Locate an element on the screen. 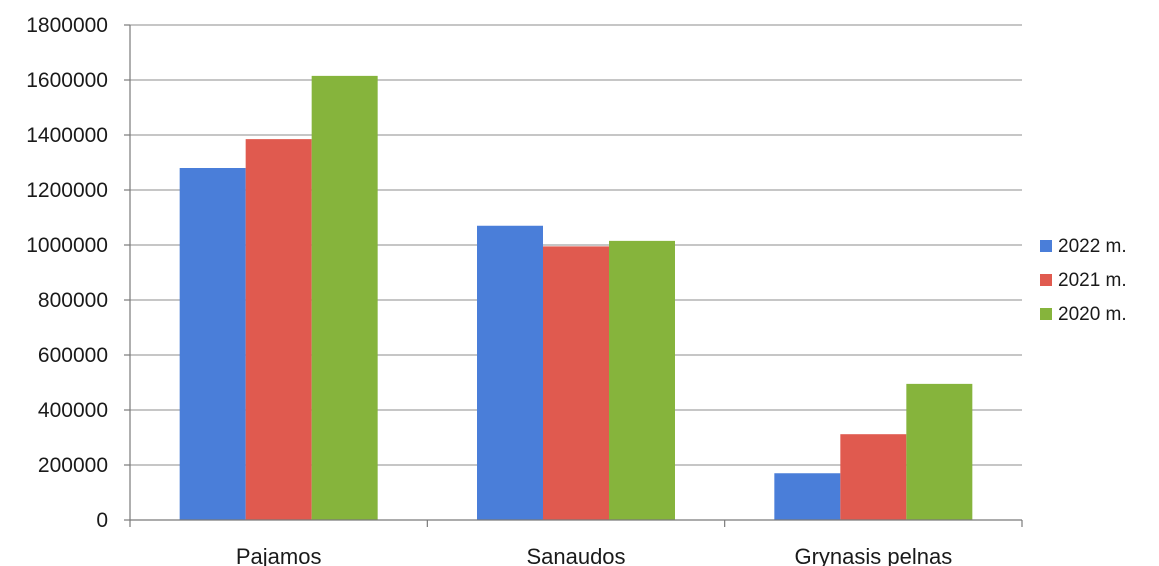  y-tick-label: 600000 is located at coordinates (73, 355).